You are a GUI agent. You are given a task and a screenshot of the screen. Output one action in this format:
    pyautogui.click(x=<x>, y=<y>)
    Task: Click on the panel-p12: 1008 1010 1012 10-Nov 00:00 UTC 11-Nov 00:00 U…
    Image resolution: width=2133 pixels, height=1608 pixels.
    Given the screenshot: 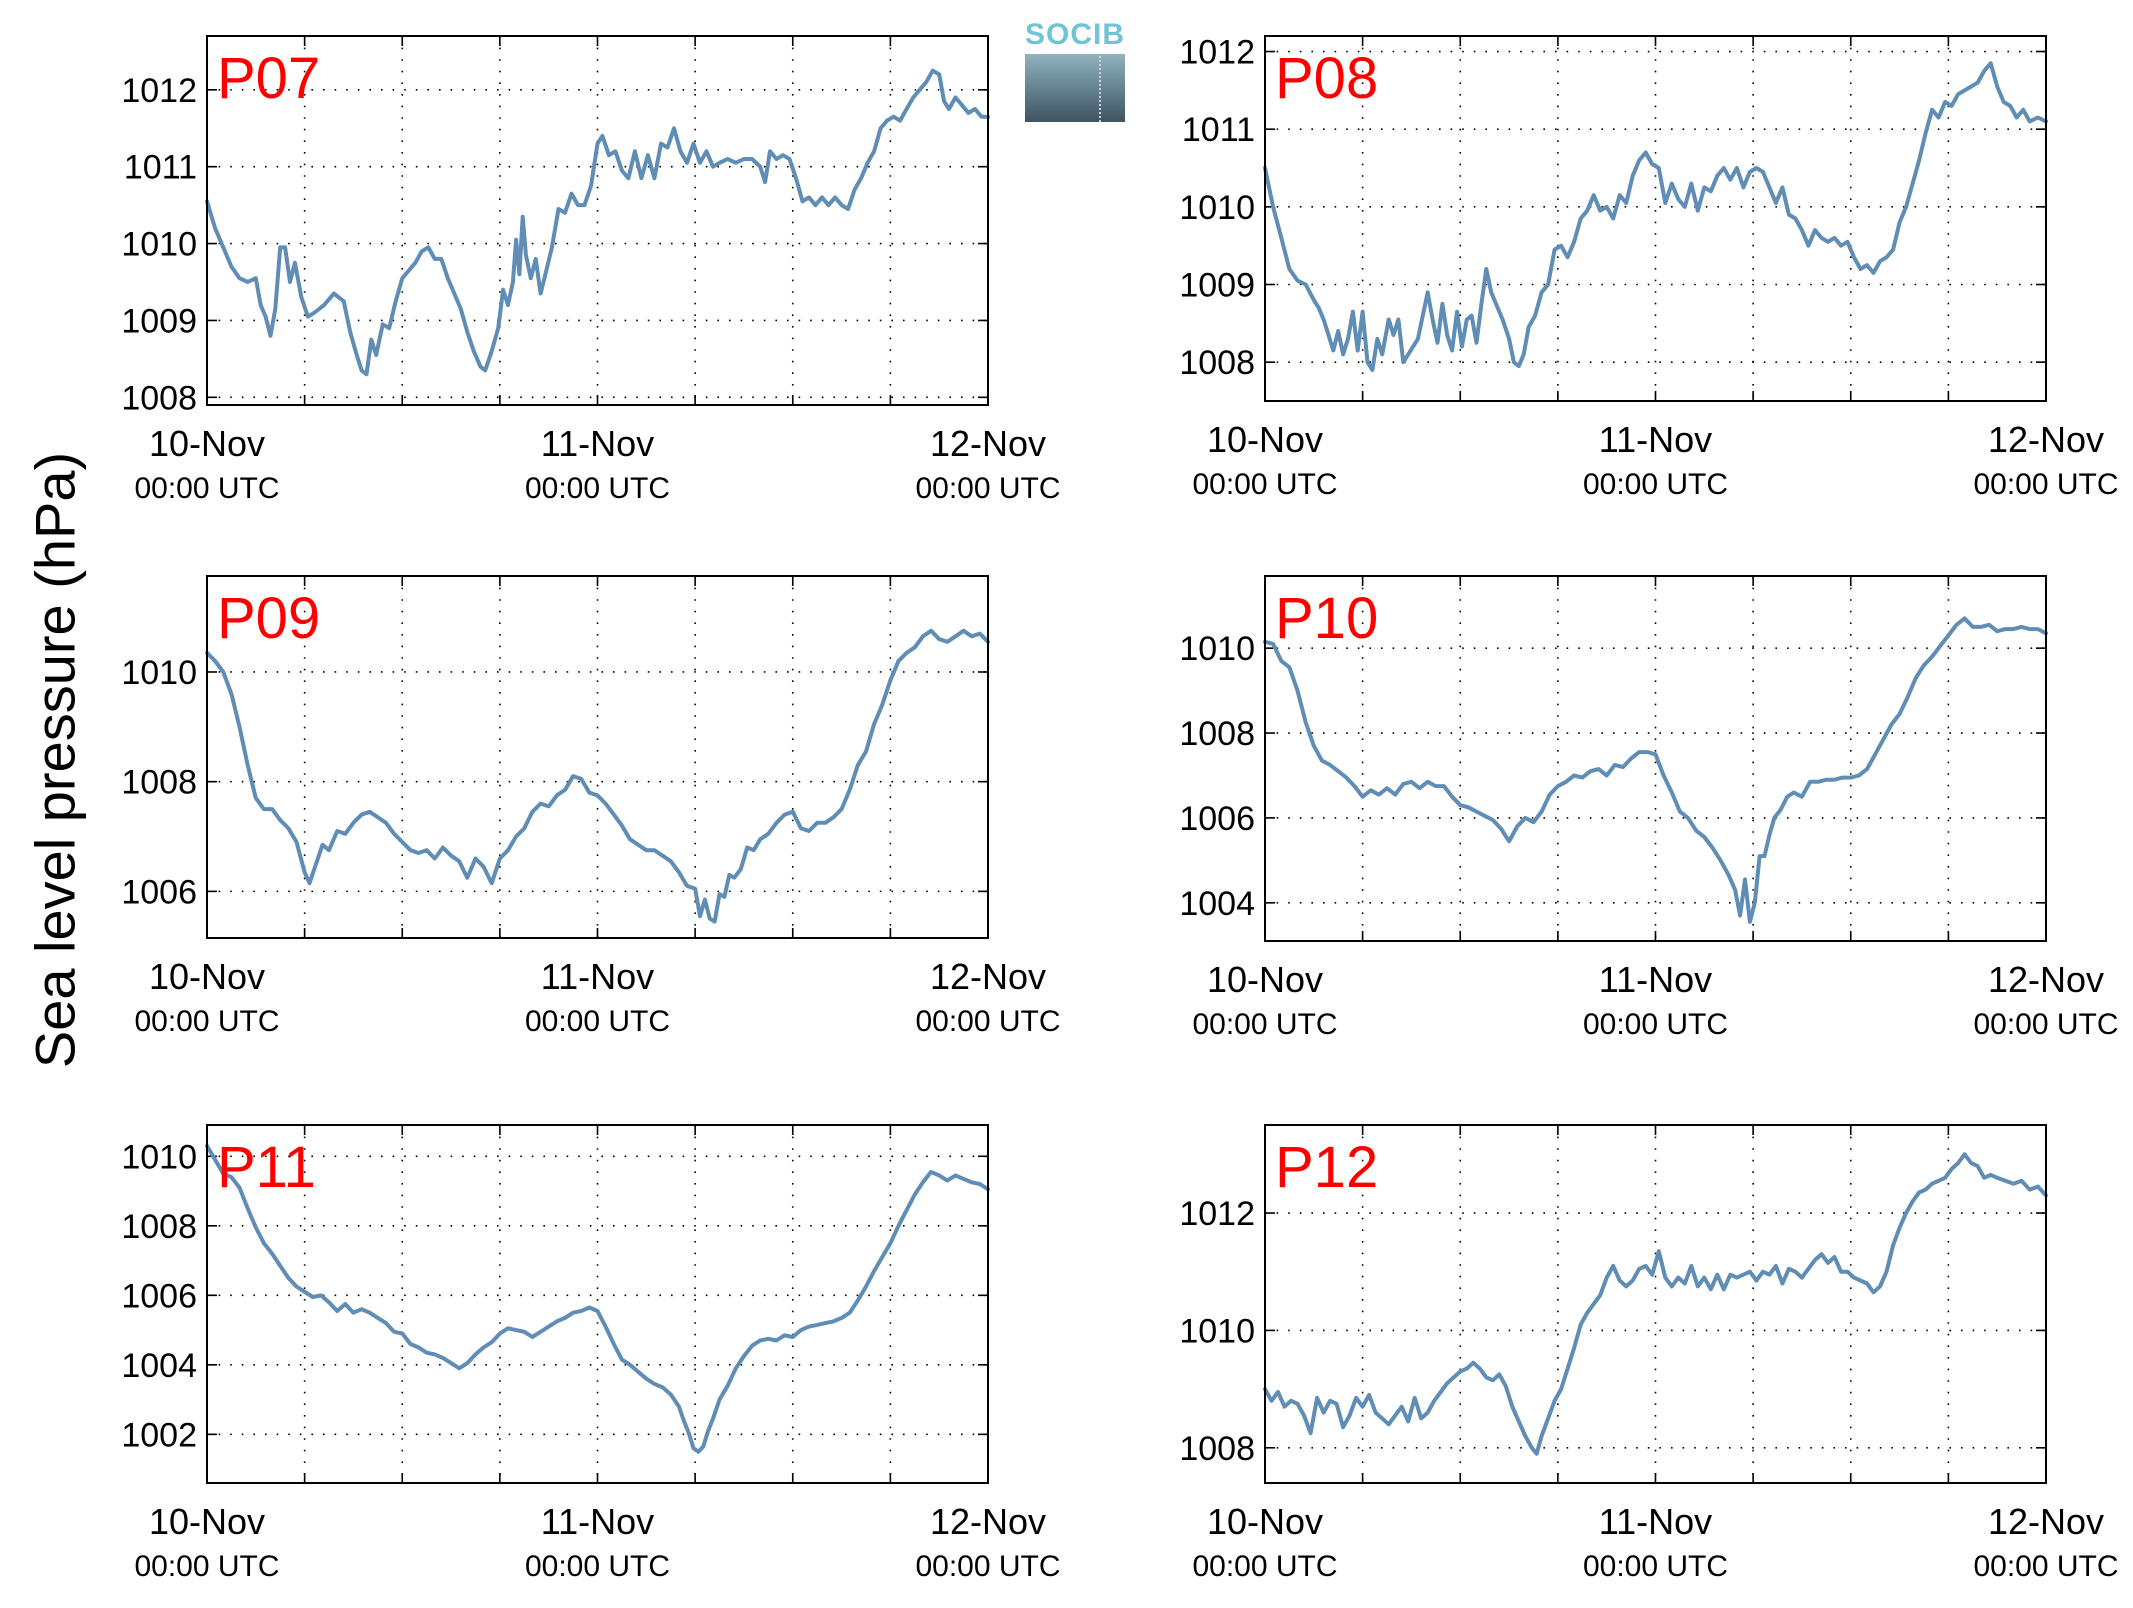 What is the action you would take?
    pyautogui.click(x=1649, y=1353)
    